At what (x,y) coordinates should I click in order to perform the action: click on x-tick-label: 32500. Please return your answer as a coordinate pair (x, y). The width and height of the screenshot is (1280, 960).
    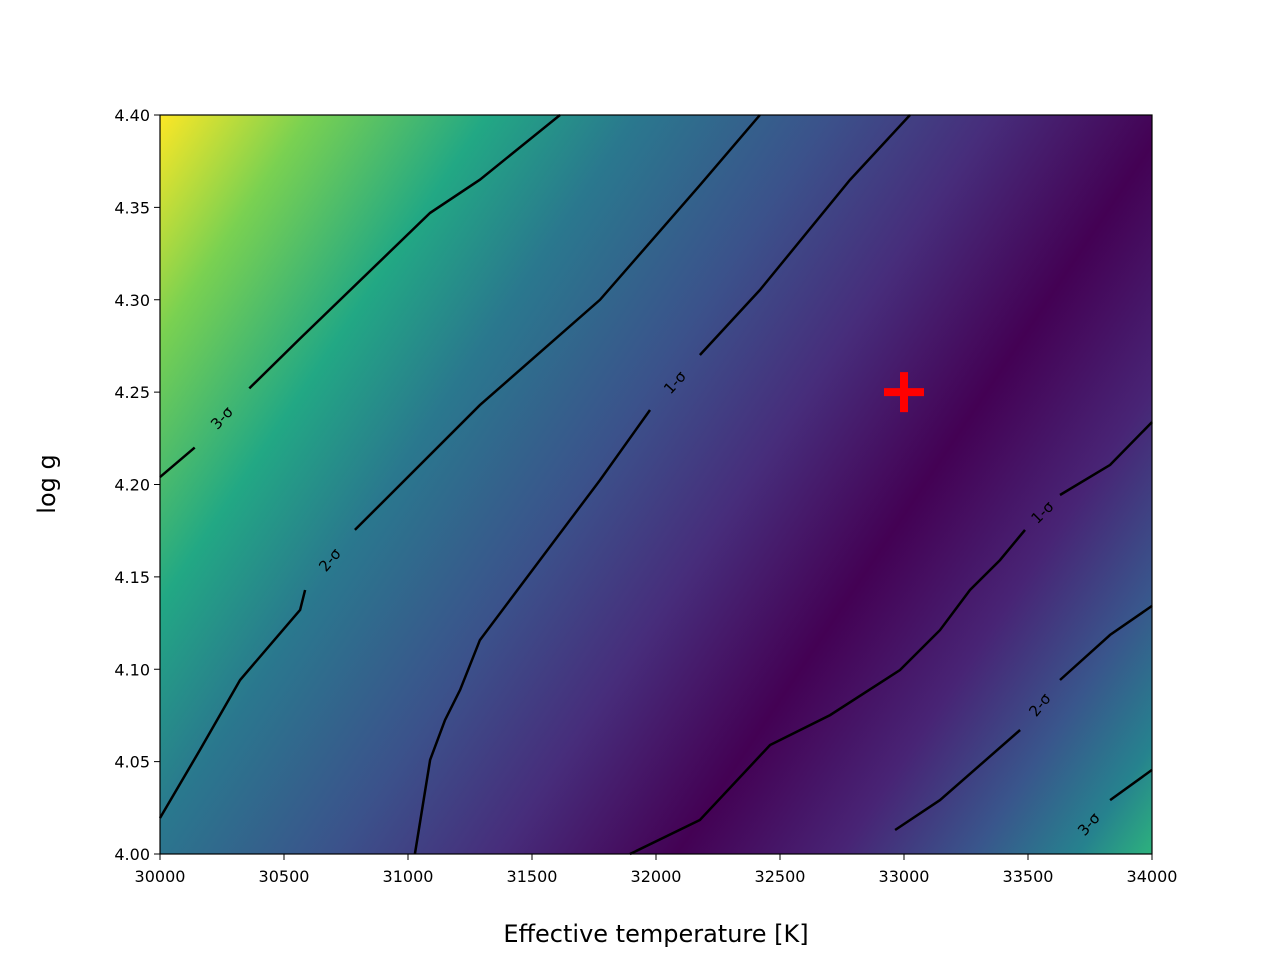
    Looking at the image, I should click on (780, 876).